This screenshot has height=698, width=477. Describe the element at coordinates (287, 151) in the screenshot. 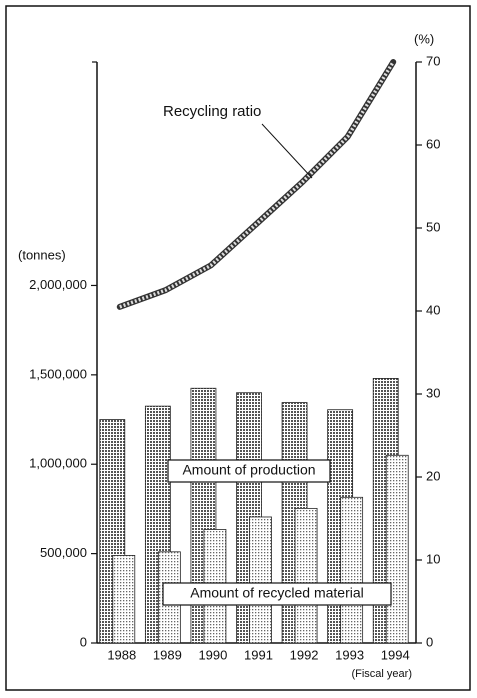

I see `label-pointer` at that location.